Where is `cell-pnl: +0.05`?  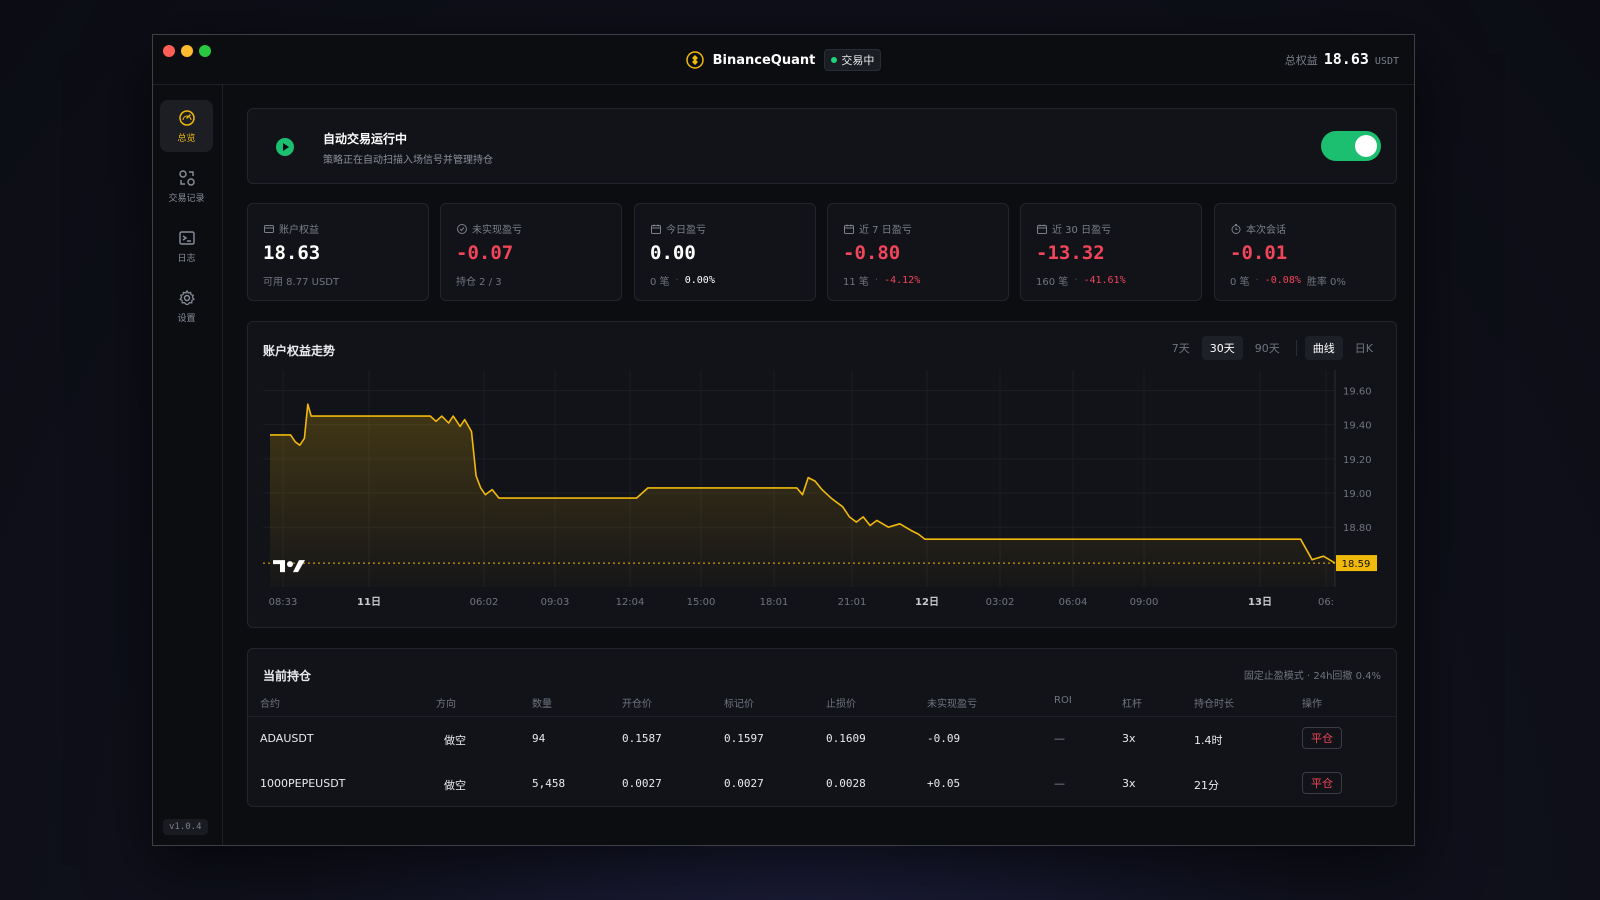
cell-pnl: +0.05 is located at coordinates (944, 783).